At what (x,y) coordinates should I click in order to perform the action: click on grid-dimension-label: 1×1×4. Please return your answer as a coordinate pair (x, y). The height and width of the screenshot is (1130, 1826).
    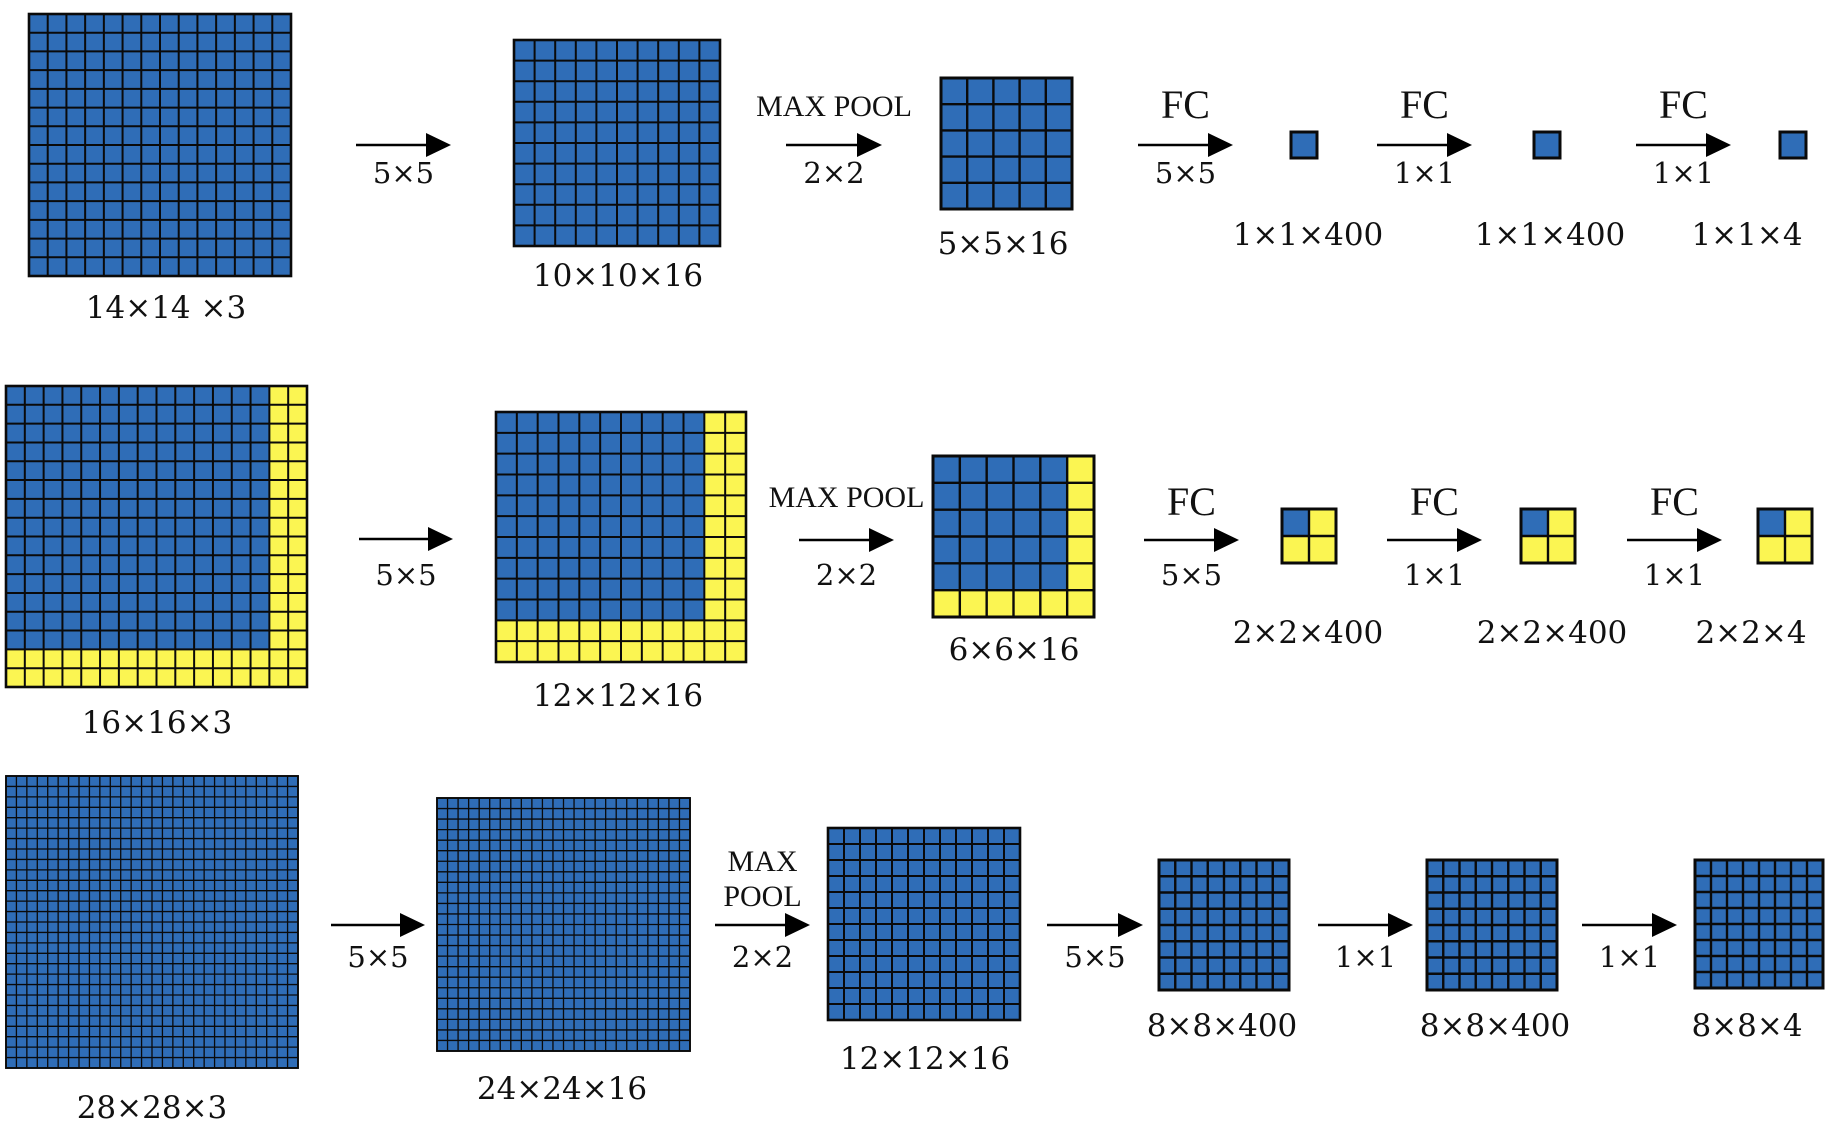
    Looking at the image, I should click on (1746, 235).